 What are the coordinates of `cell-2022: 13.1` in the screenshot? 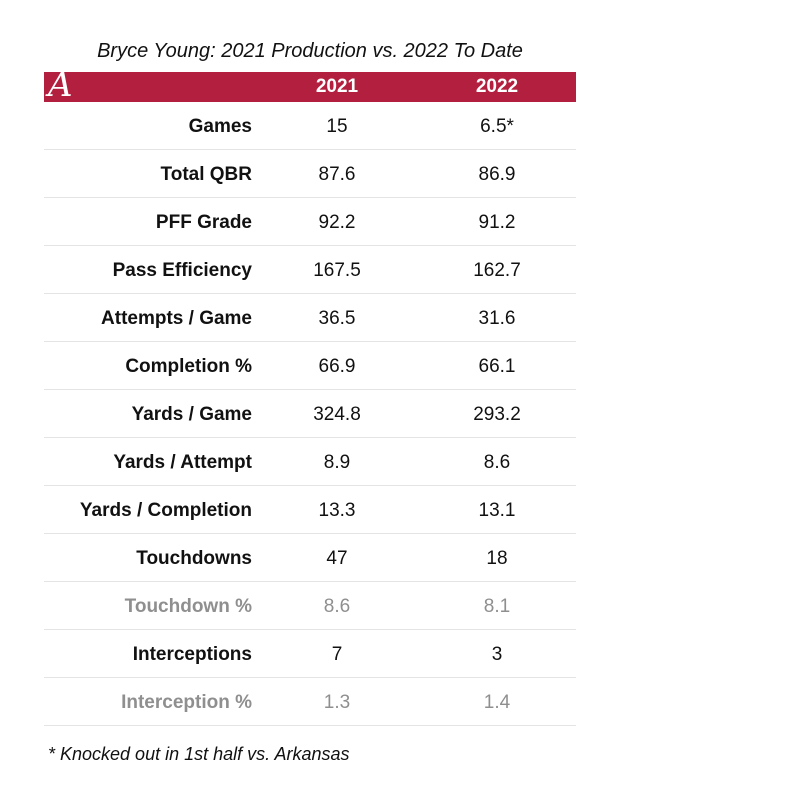 It's located at (497, 510).